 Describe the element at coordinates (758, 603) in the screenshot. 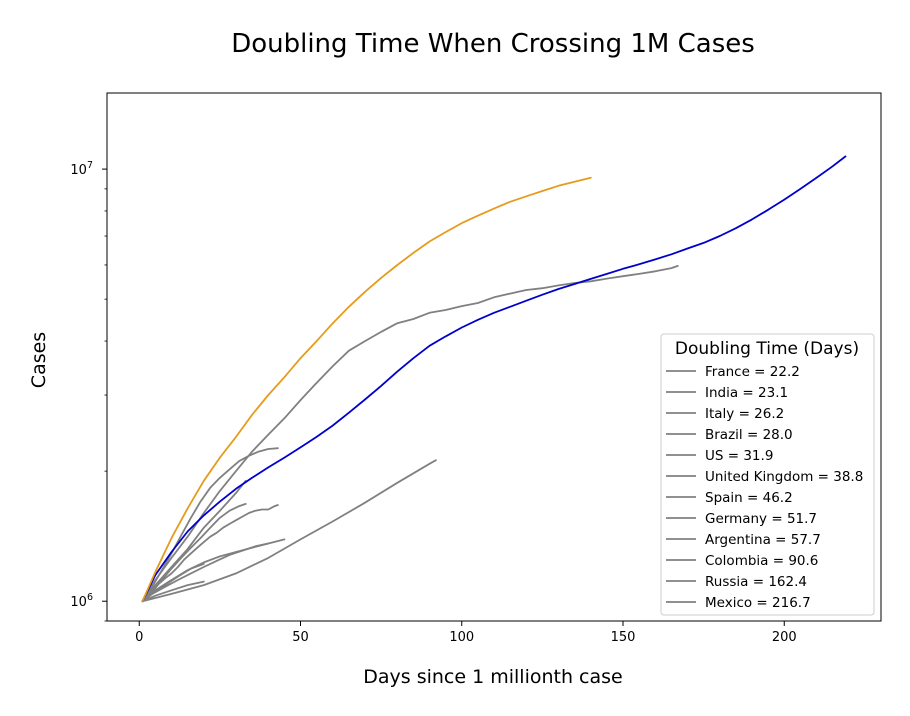

I see `legend-entry-11: Mexico = 216.7` at that location.